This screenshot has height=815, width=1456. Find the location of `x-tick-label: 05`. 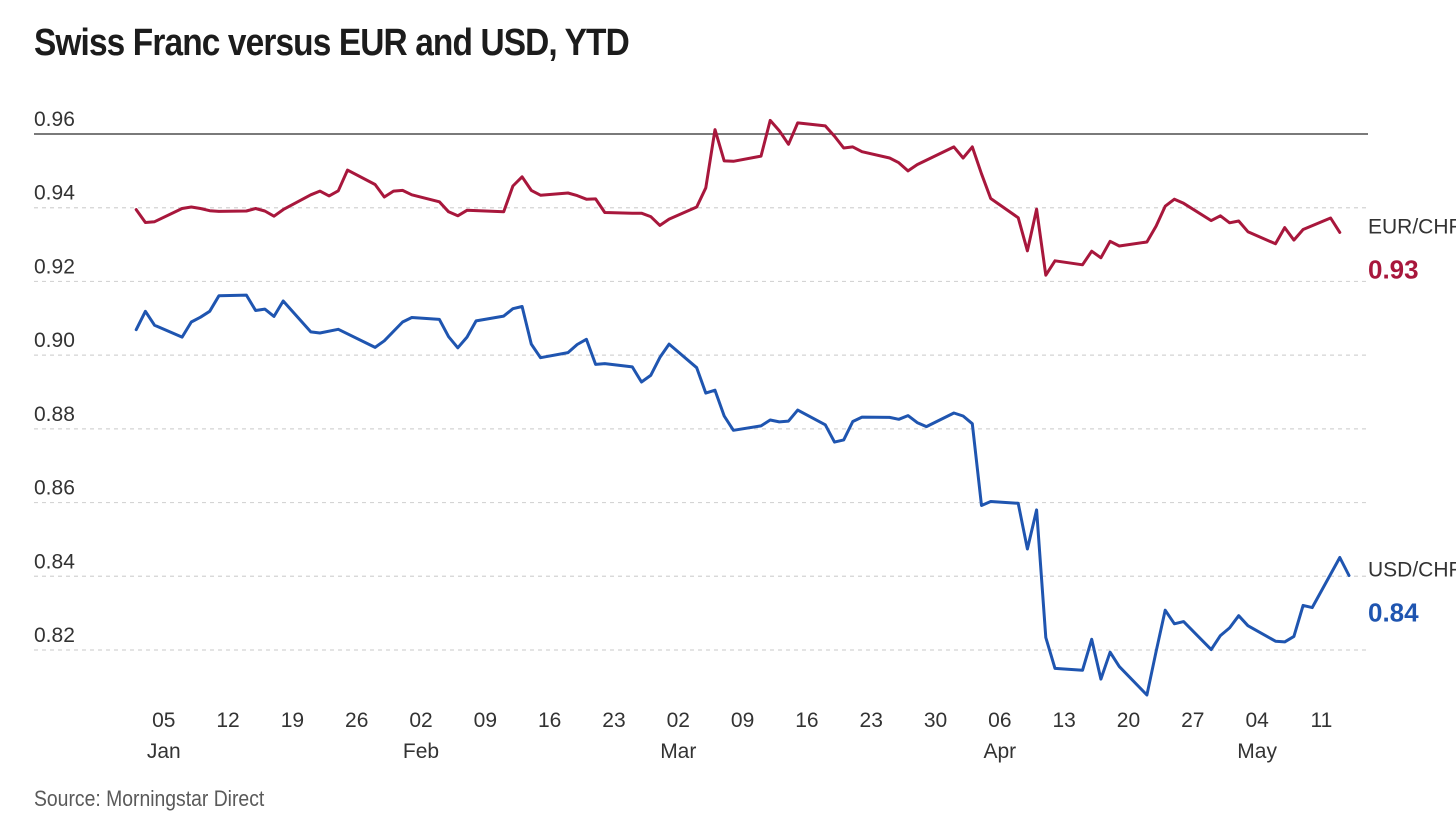

x-tick-label: 05 is located at coordinates (163, 720).